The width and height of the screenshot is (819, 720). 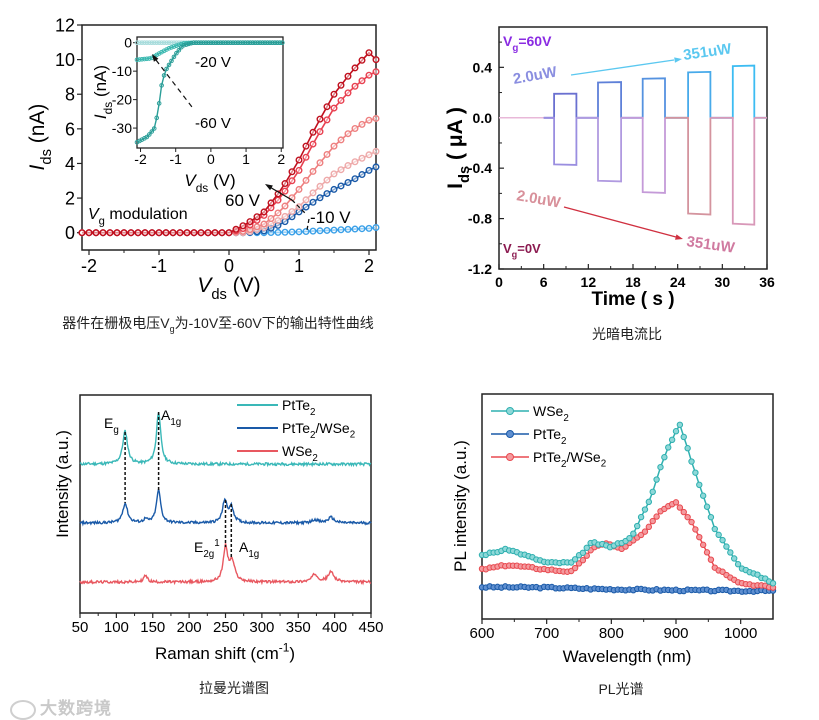 I want to click on x-axis-label: Vds (V), so click(x=228, y=288).